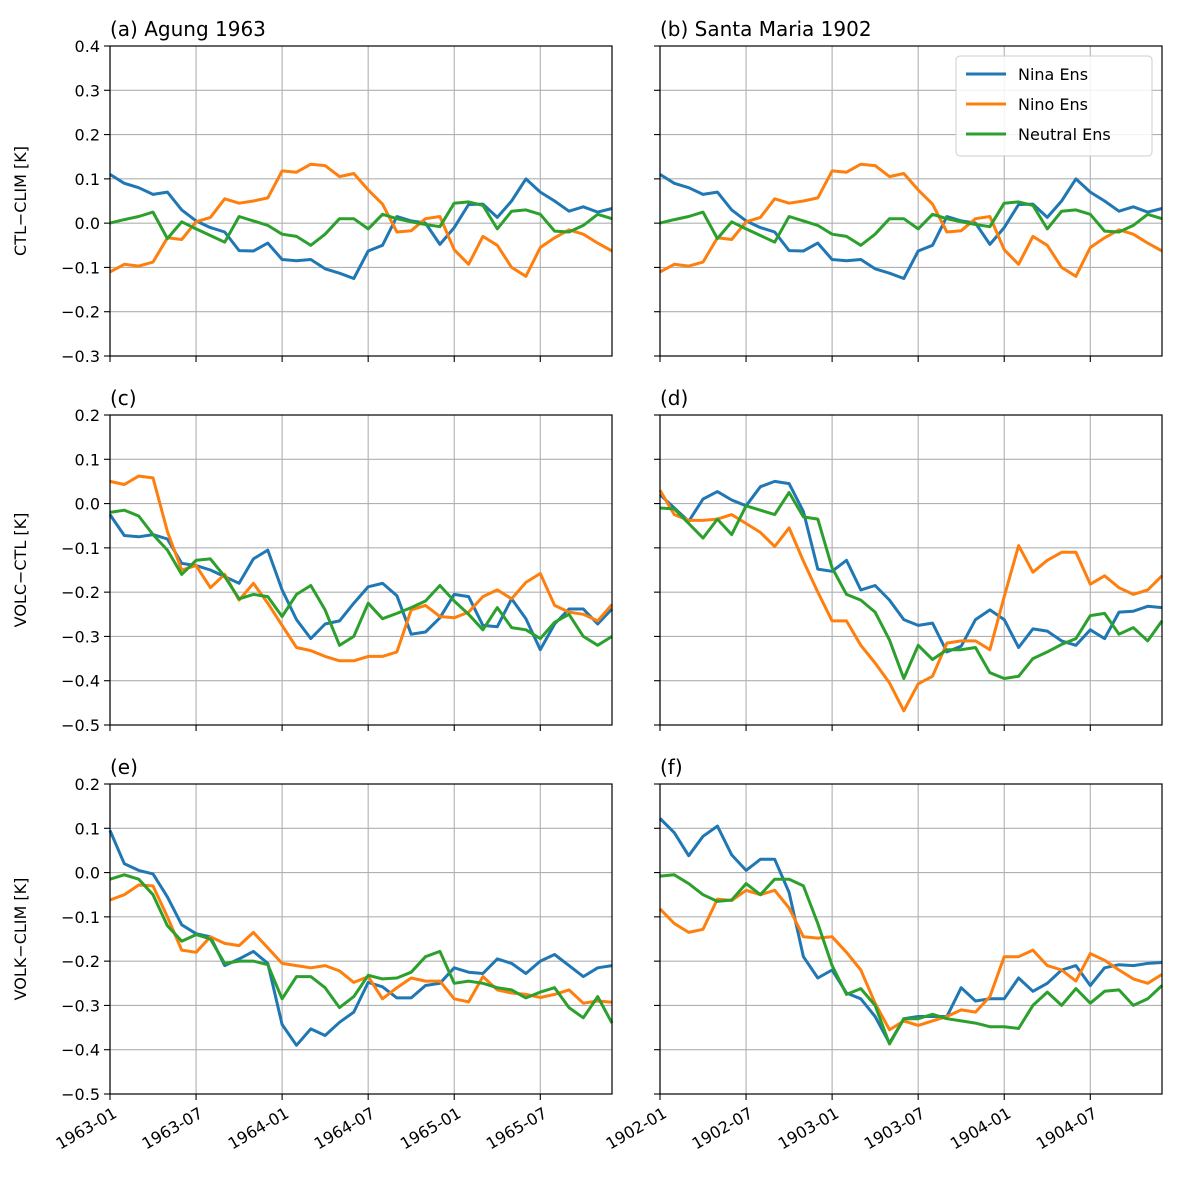 Image resolution: width=1184 pixels, height=1185 pixels. Describe the element at coordinates (87, 90) in the screenshot. I see `y-tick-label: 0.3` at that location.